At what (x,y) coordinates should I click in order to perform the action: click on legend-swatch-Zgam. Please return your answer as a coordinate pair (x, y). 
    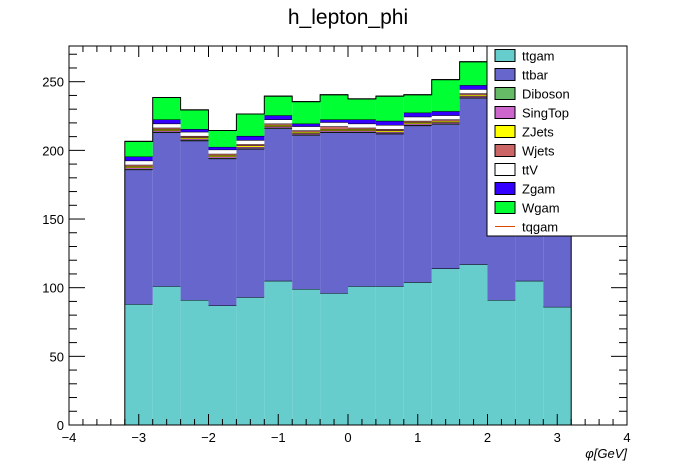
    Looking at the image, I should click on (505, 188).